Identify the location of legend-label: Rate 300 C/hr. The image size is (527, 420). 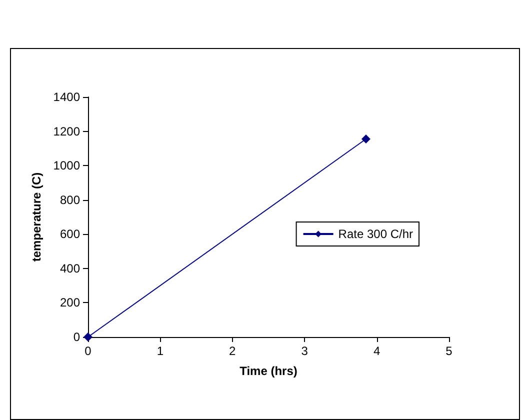
(376, 234).